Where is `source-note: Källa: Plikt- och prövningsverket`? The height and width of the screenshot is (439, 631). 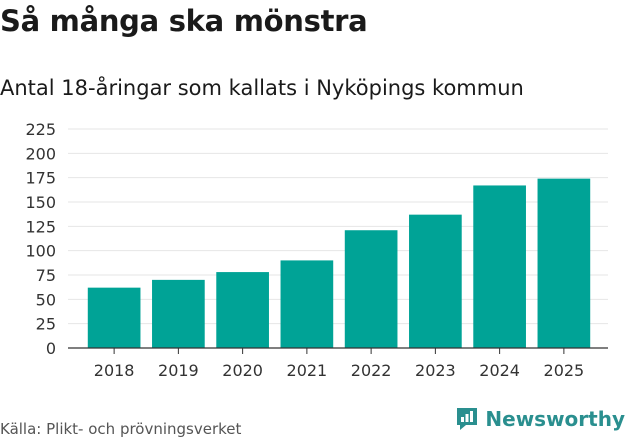 source-note: Källa: Plikt- och prövningsverket is located at coordinates (121, 429).